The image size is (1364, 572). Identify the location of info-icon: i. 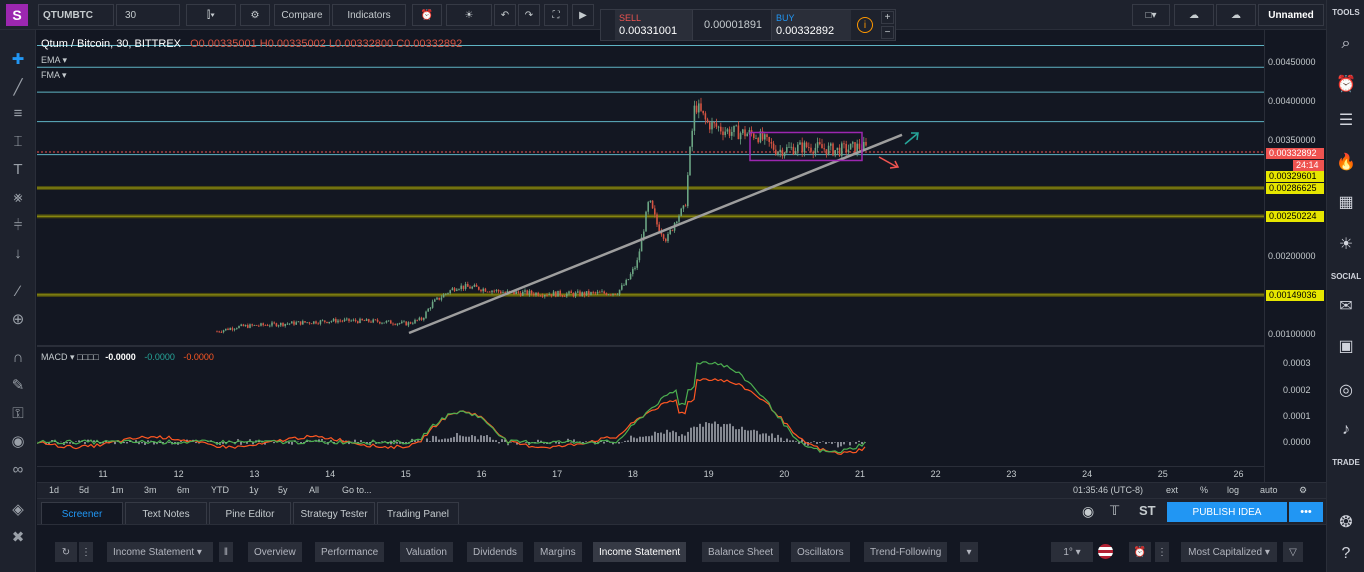
(865, 25).